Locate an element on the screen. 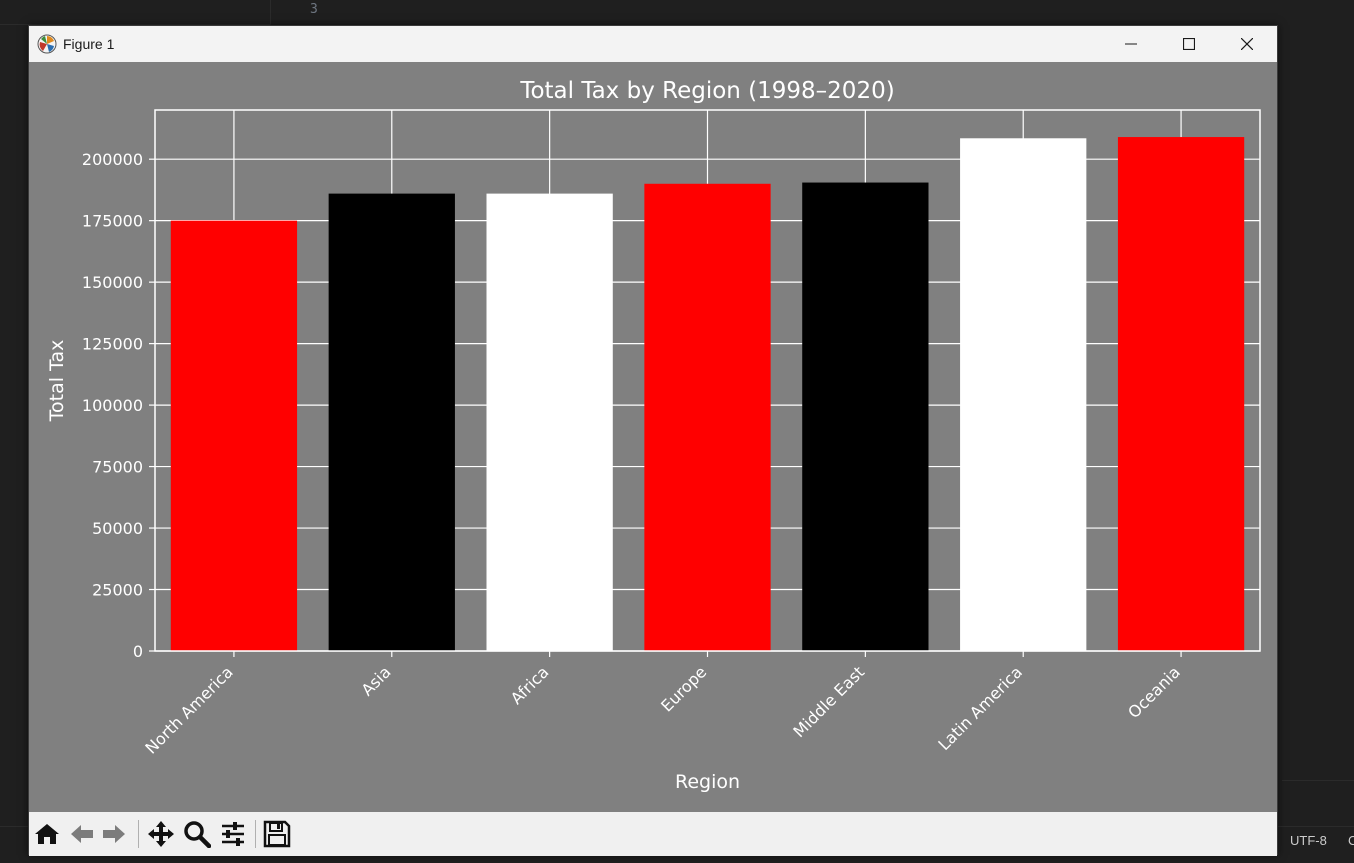 The image size is (1354, 863). pan-icon is located at coordinates (161, 834).